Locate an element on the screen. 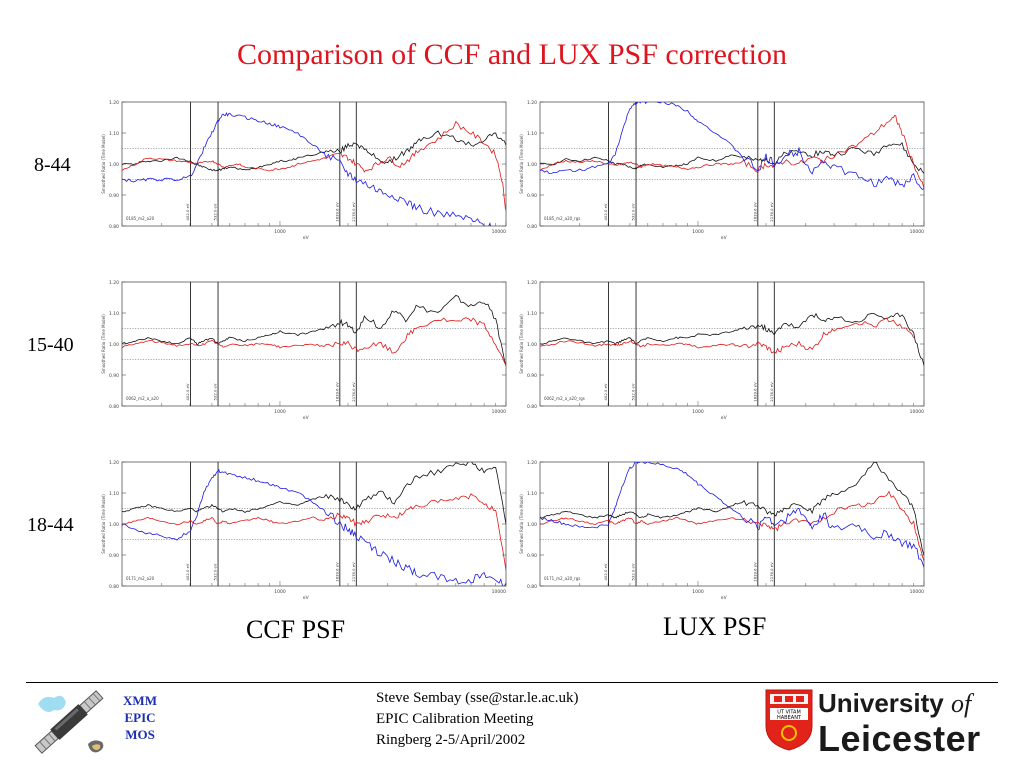  epic-line: EPIC is located at coordinates (140, 717).